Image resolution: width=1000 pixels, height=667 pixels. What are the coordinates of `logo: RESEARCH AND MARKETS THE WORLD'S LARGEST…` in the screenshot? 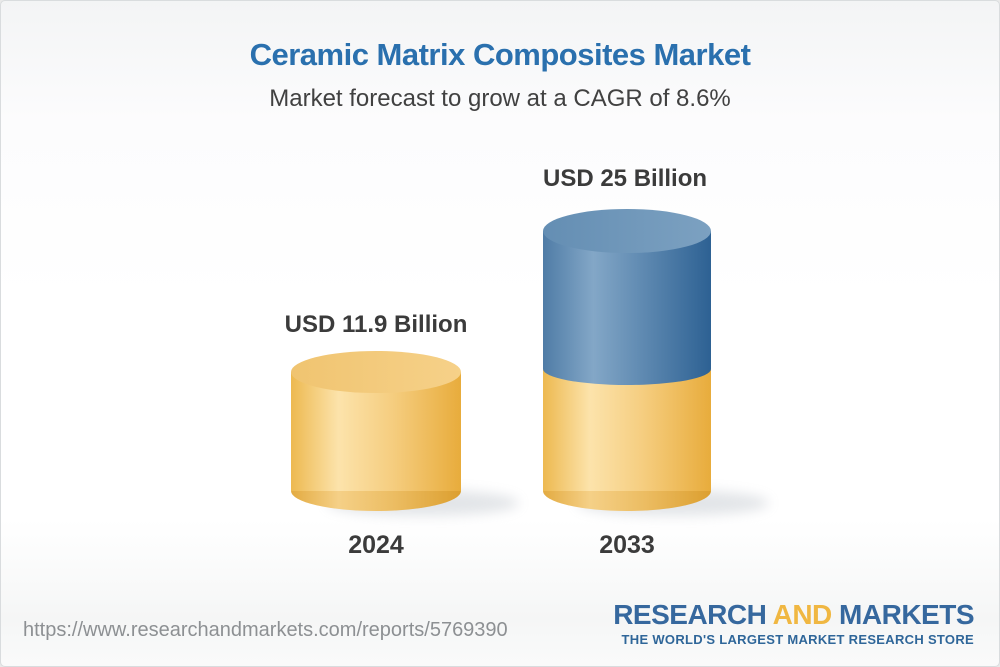 It's located at (793, 624).